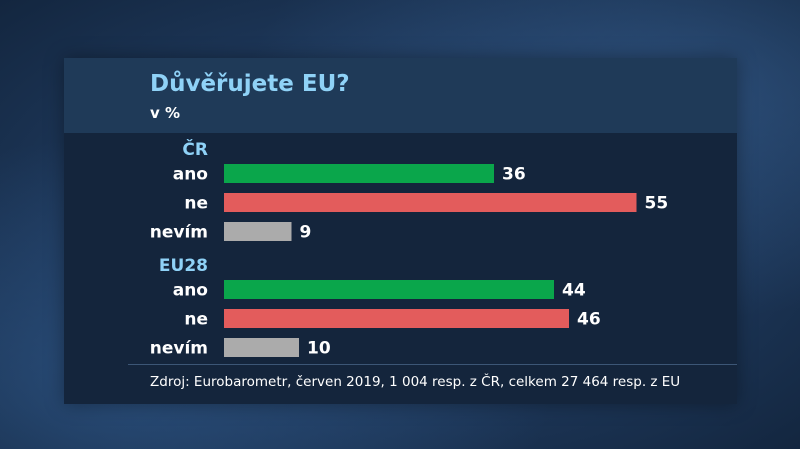 This screenshot has width=800, height=449. Describe the element at coordinates (396, 318) in the screenshot. I see `bar-eu28-ne` at that location.